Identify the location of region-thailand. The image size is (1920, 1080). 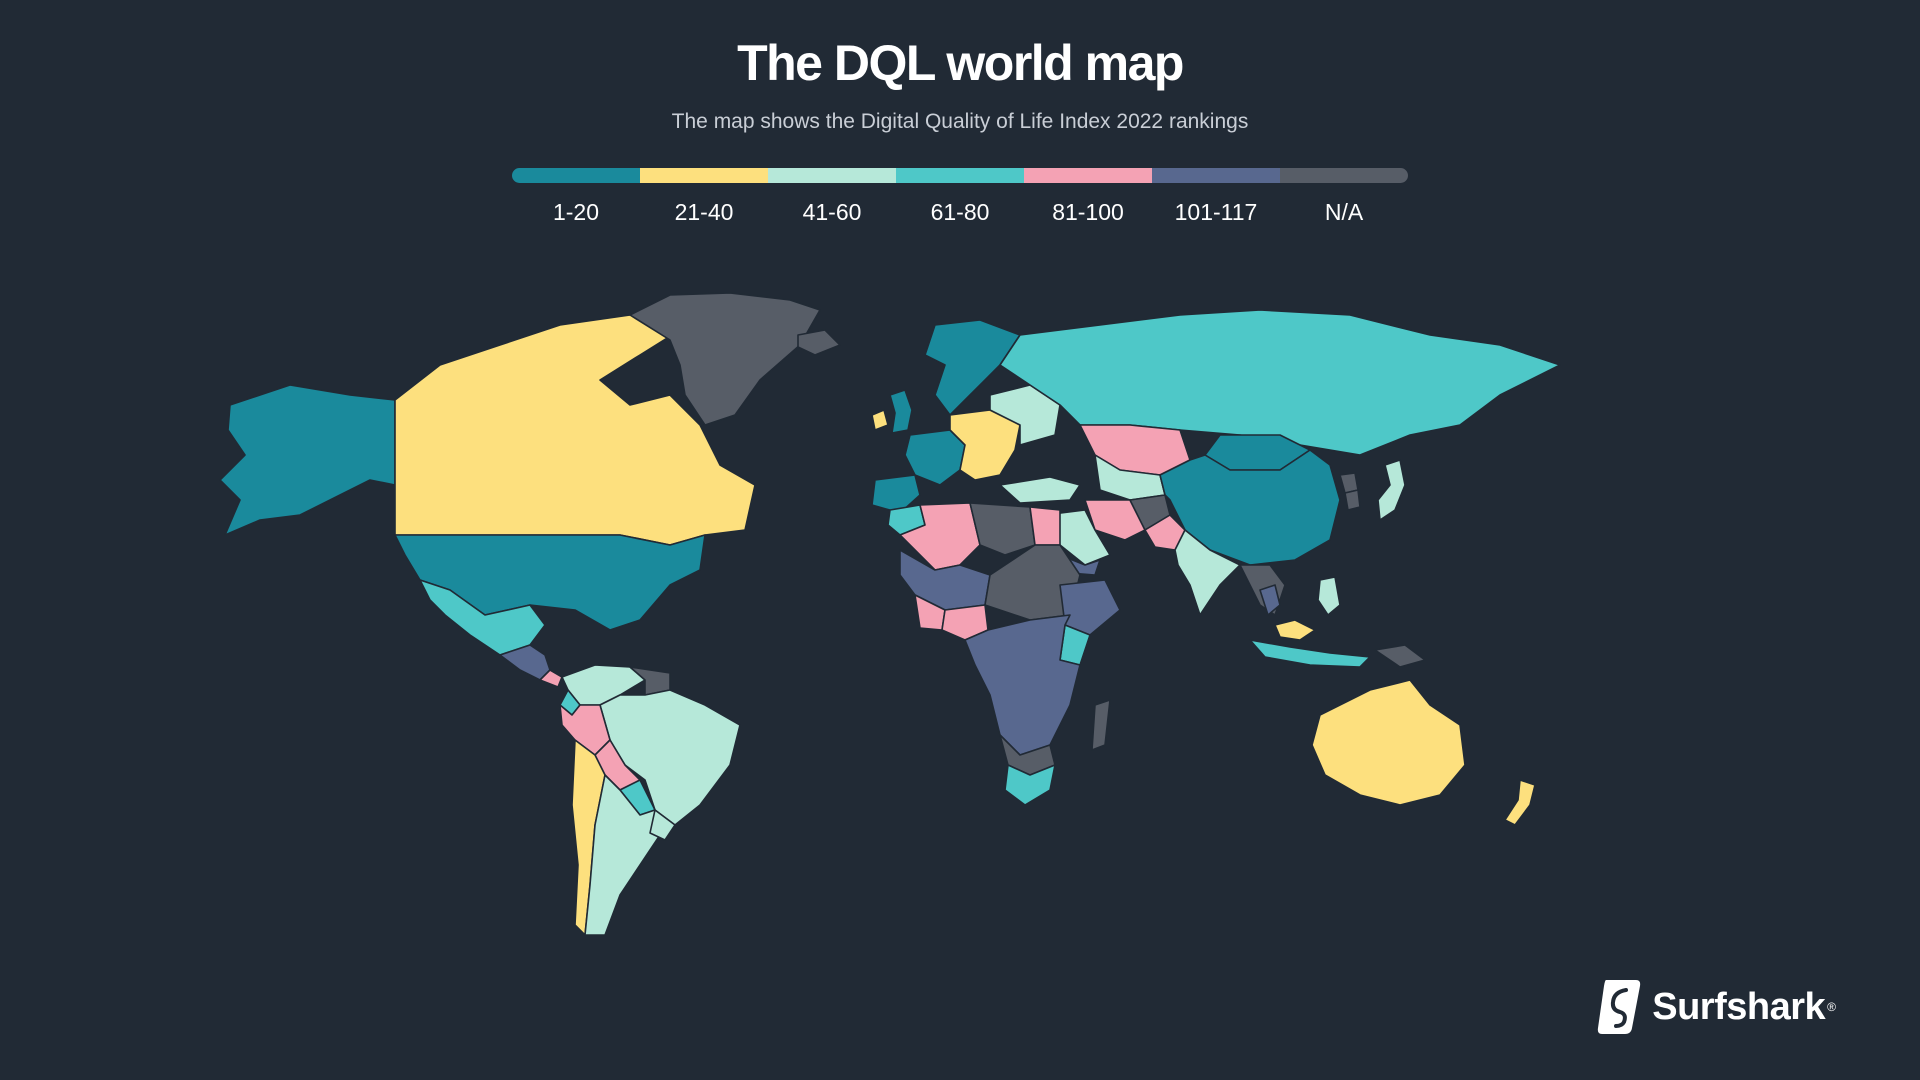
(1270, 600).